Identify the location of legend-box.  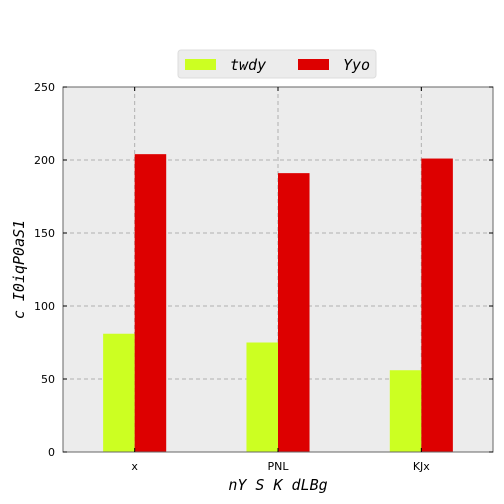
(277, 64).